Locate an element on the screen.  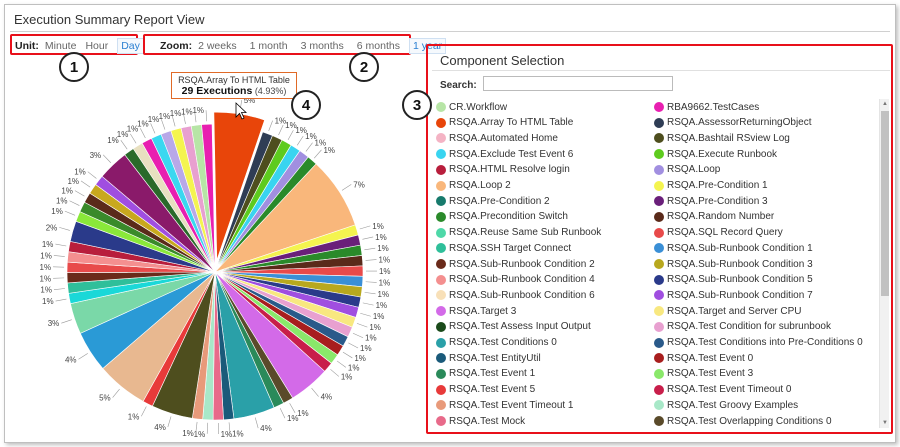
mouse-cursor-icon is located at coordinates (241, 111).